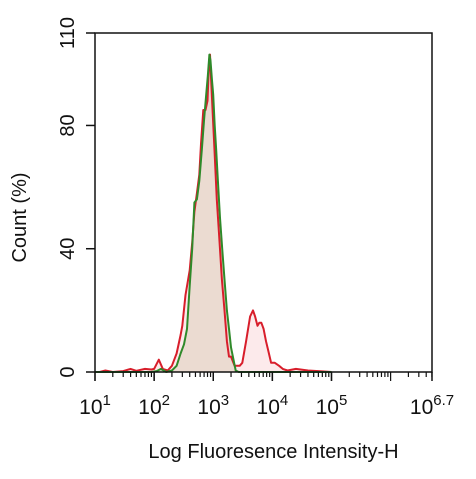 This screenshot has height=479, width=476. Describe the element at coordinates (273, 405) in the screenshot. I see `x-tick-label: 10⁴` at that location.